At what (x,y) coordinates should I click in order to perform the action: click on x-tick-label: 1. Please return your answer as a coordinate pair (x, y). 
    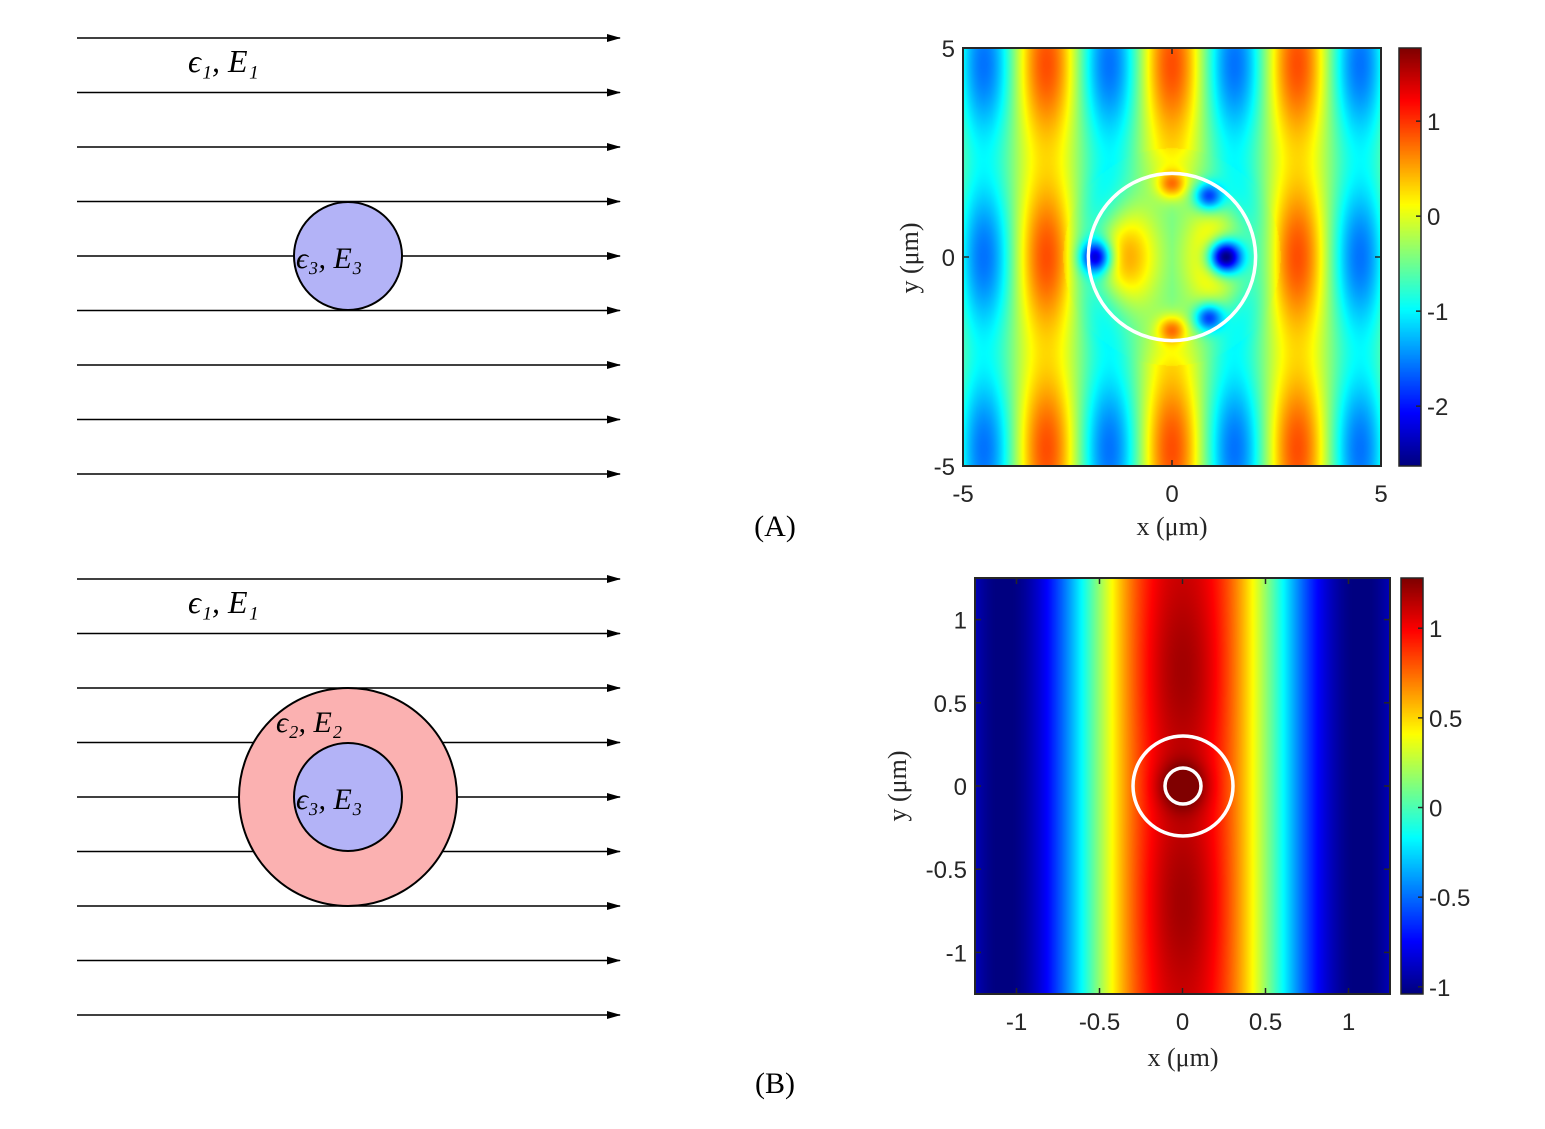
    Looking at the image, I should click on (1348, 1022).